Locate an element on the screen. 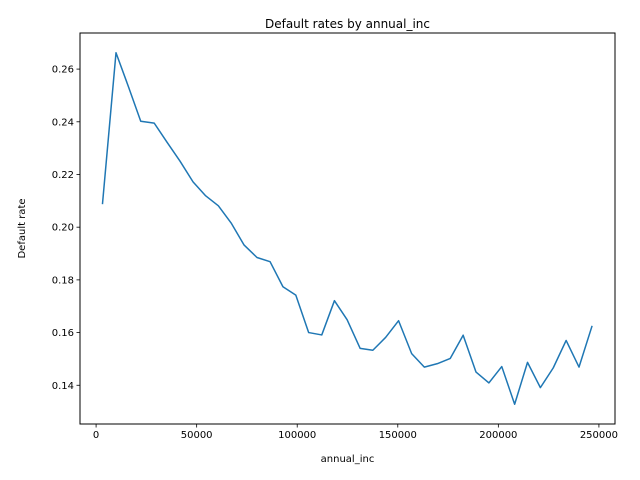 The height and width of the screenshot is (480, 640). x-tick-label: 50000 is located at coordinates (197, 435).